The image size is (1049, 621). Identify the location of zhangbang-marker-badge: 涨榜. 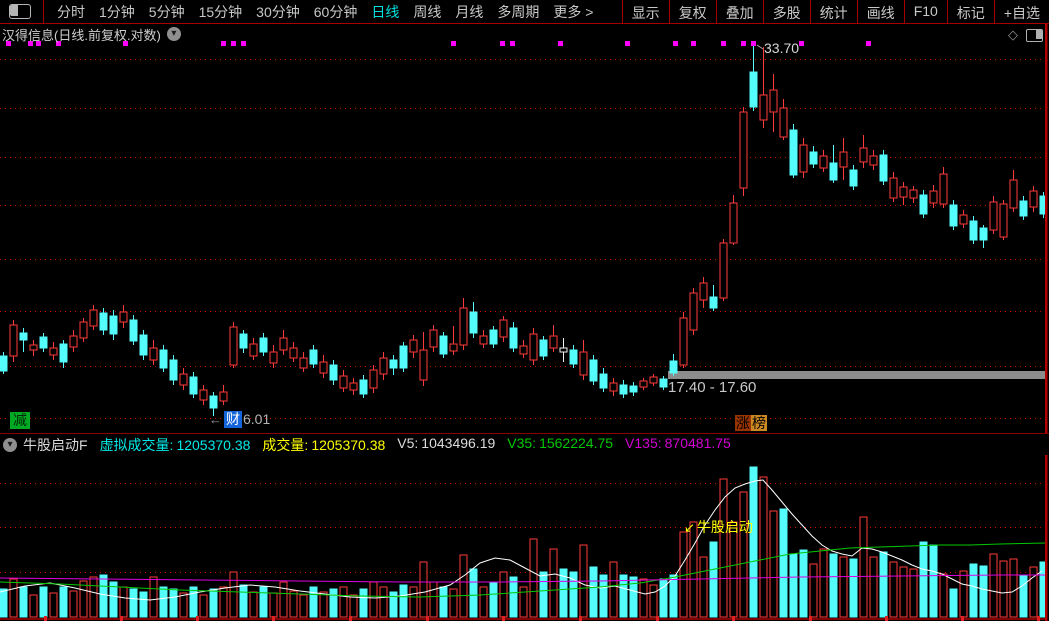
(751, 423).